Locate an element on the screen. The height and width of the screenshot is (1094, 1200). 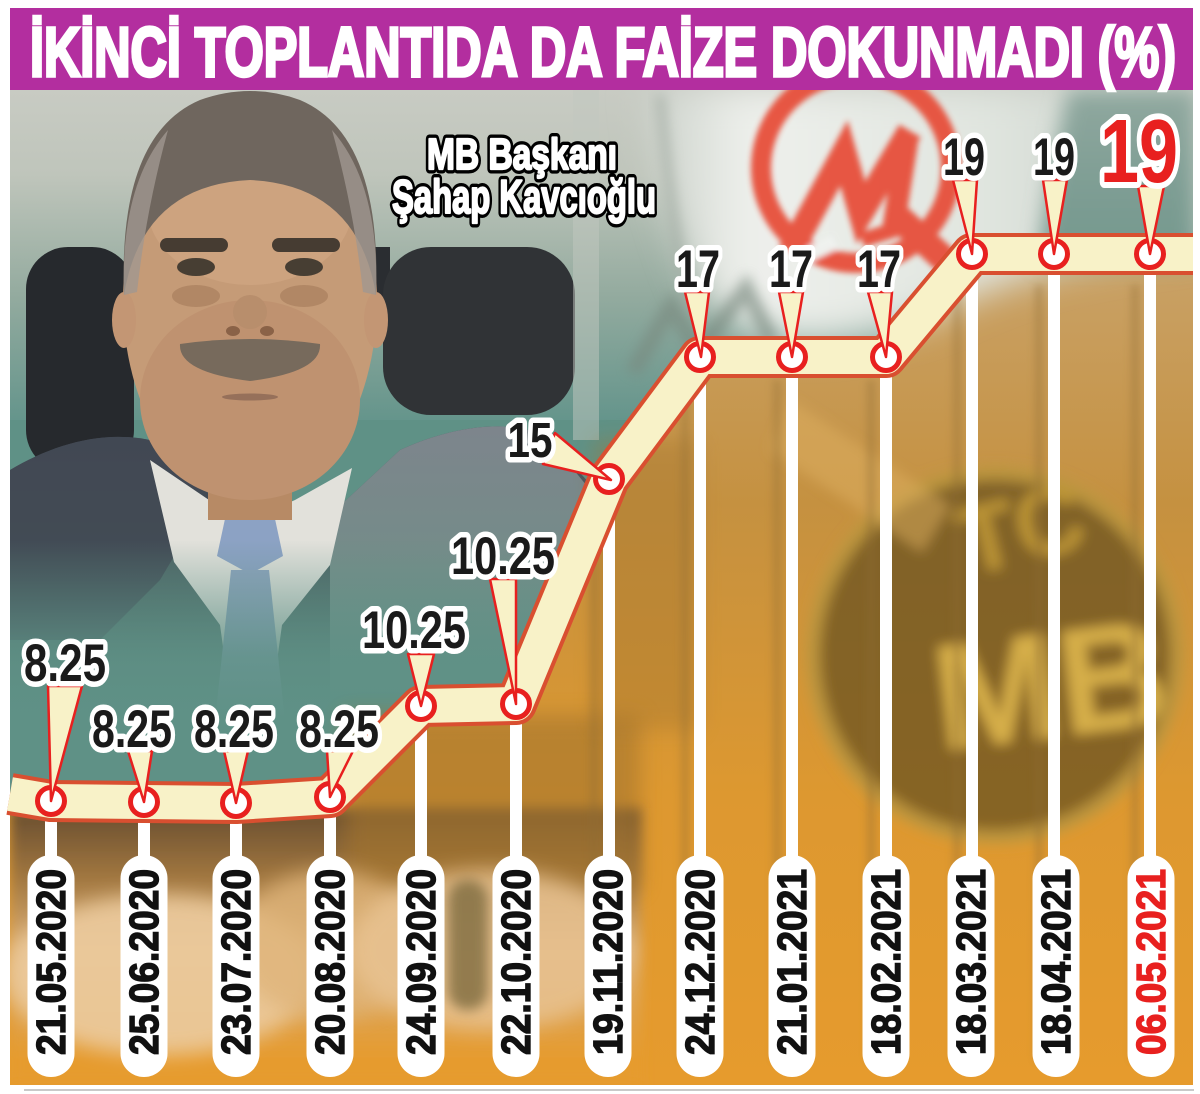
svg-text: MB Başkanı is located at coordinates (522, 154).